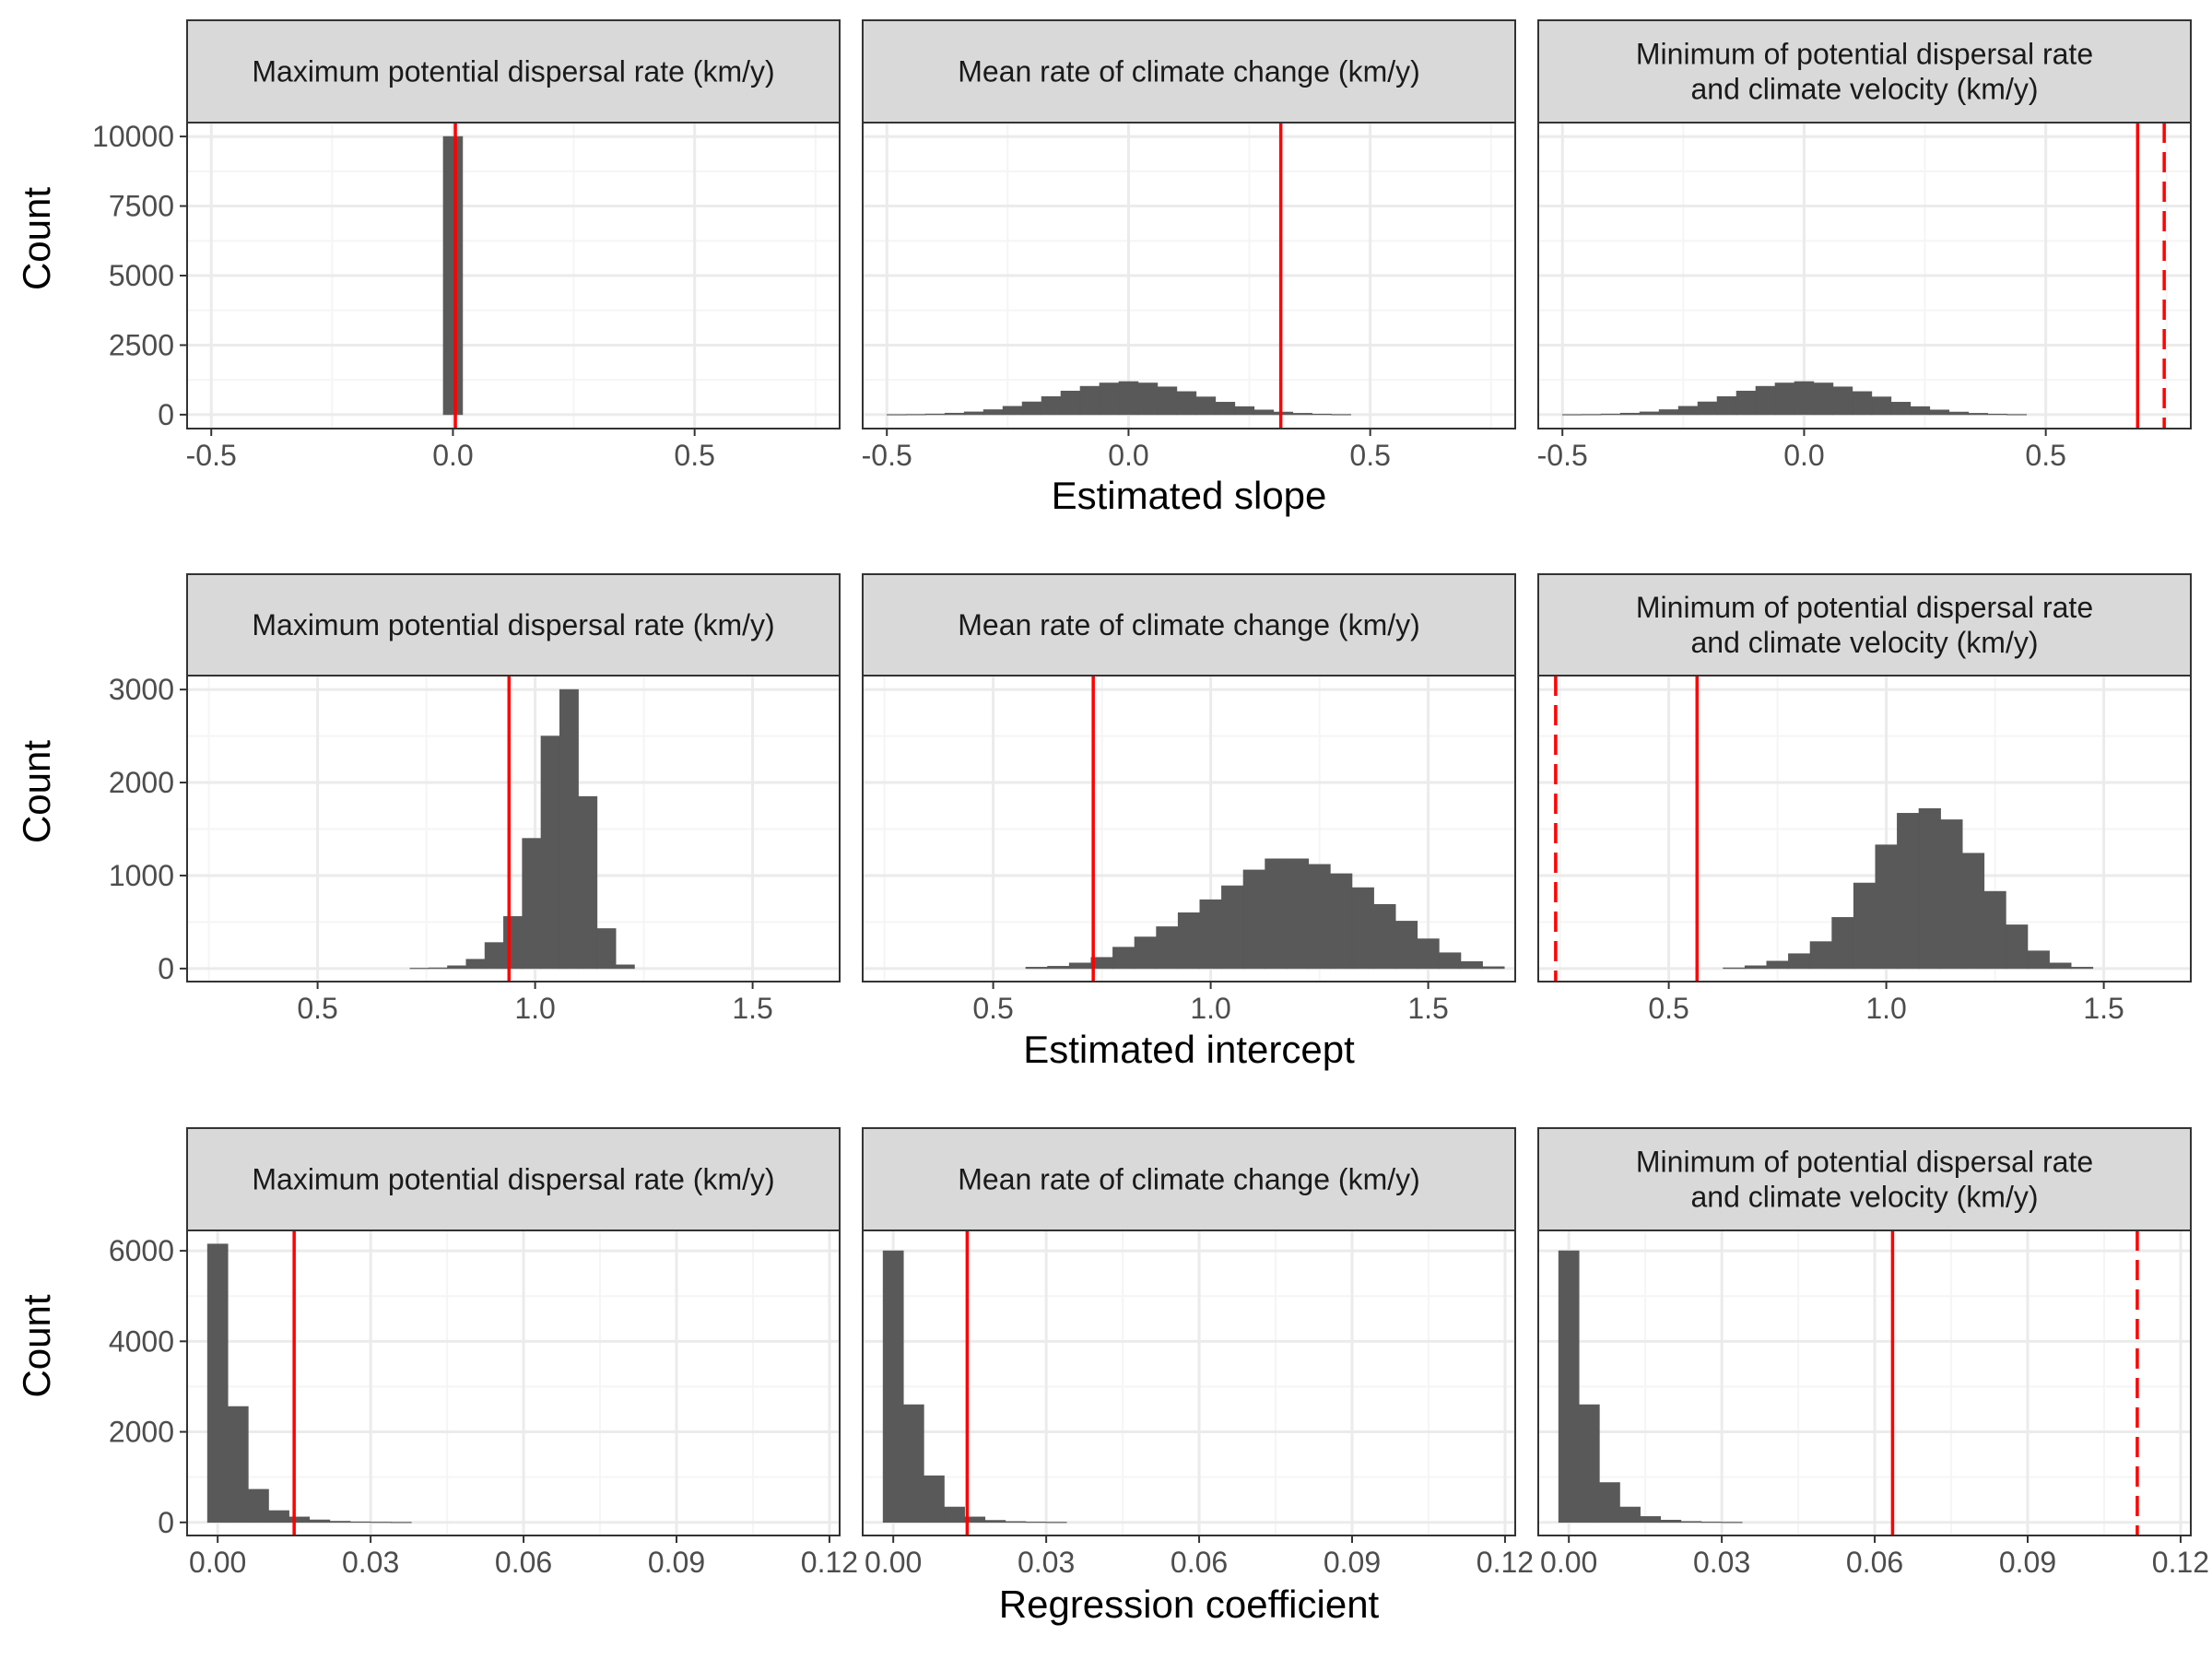  What do you see at coordinates (141, 275) in the screenshot?
I see `y-tick-label: 5000` at bounding box center [141, 275].